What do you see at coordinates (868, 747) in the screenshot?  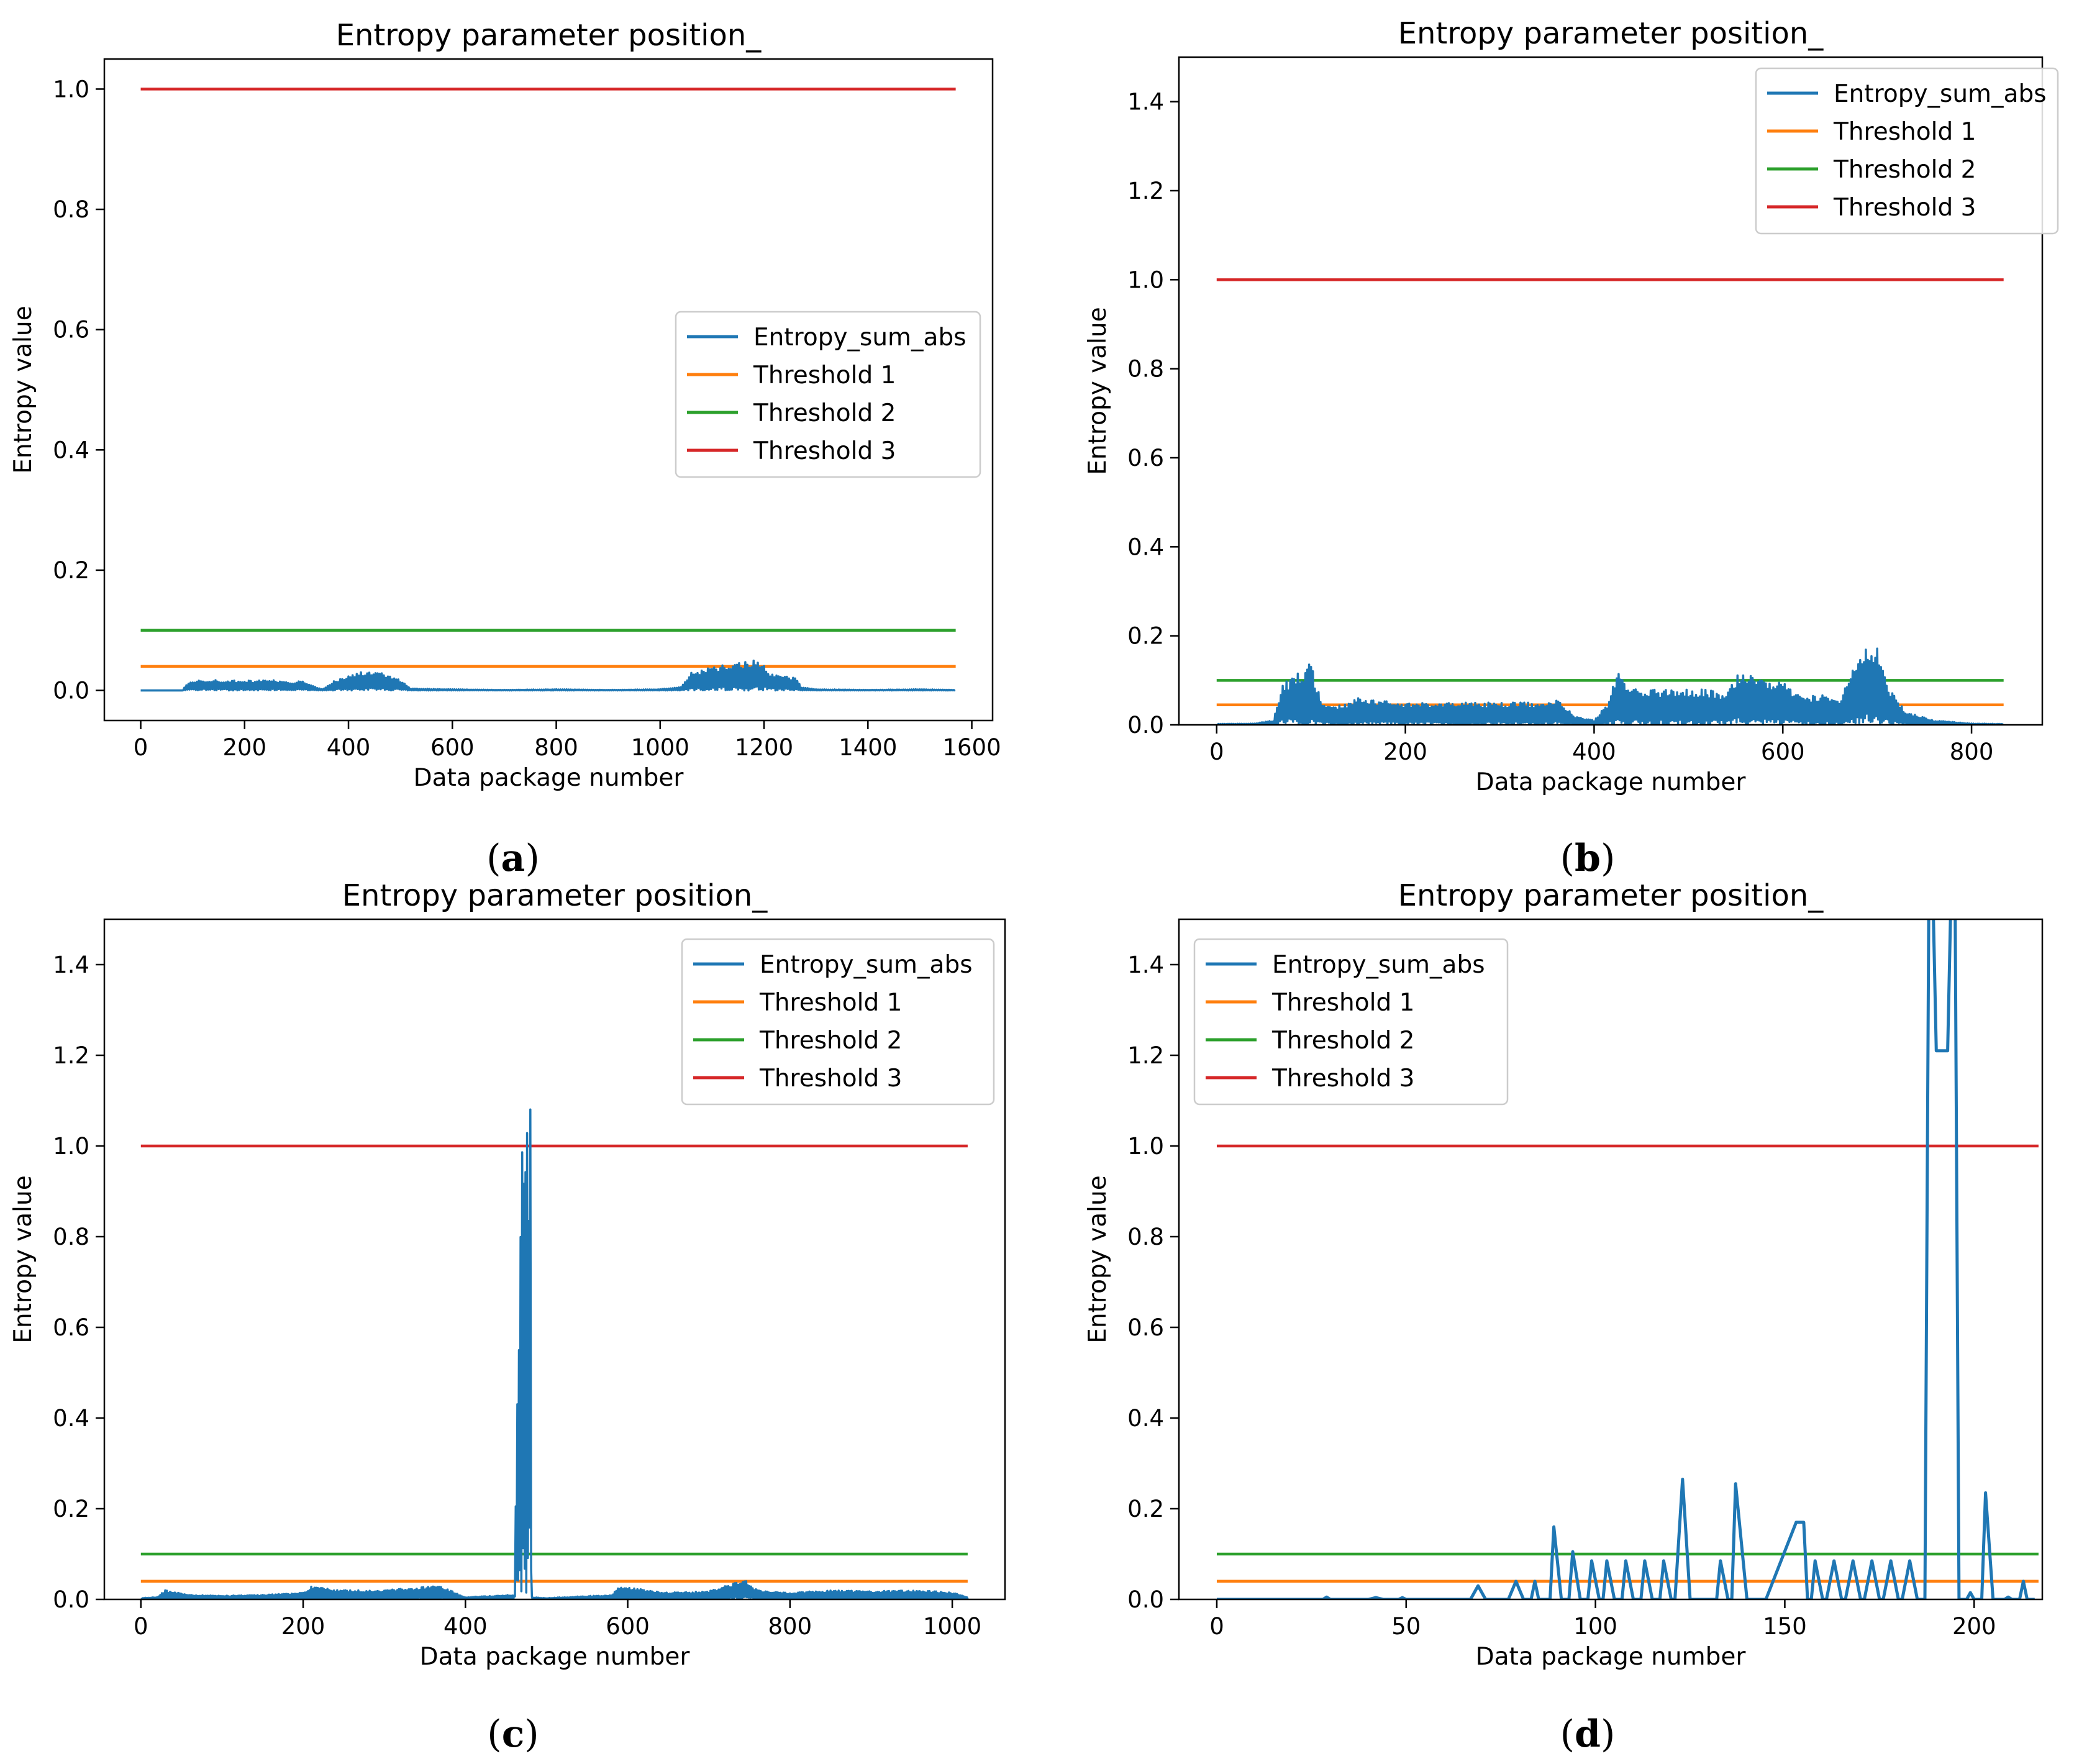 I see `x-tick-label: 1400` at bounding box center [868, 747].